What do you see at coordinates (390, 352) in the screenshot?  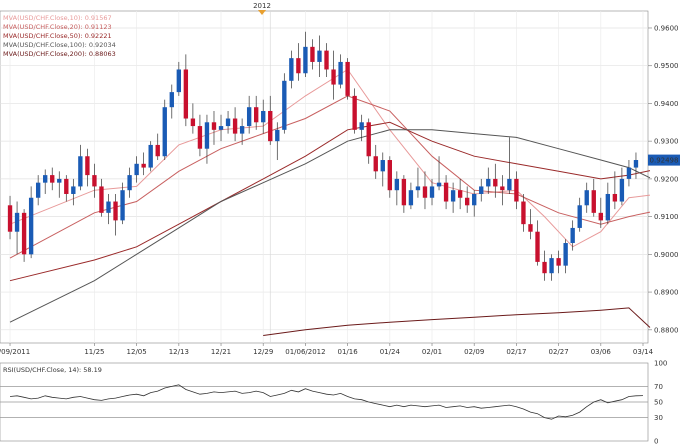 I see `date-tick-label: 01/24` at bounding box center [390, 352].